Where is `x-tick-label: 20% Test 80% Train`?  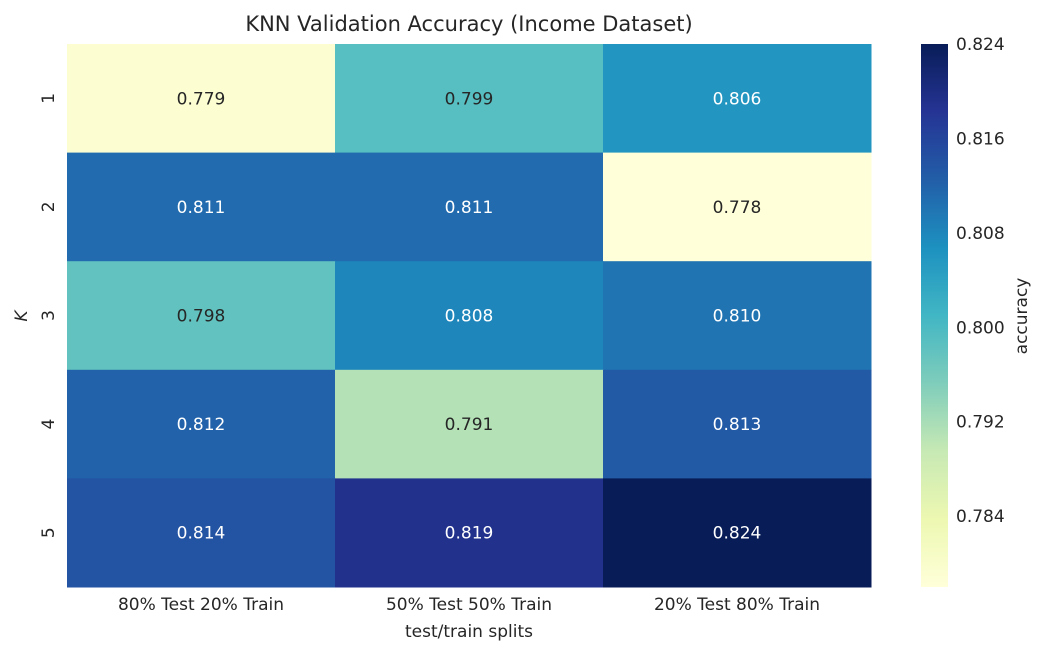 x-tick-label: 20% Test 80% Train is located at coordinates (737, 605).